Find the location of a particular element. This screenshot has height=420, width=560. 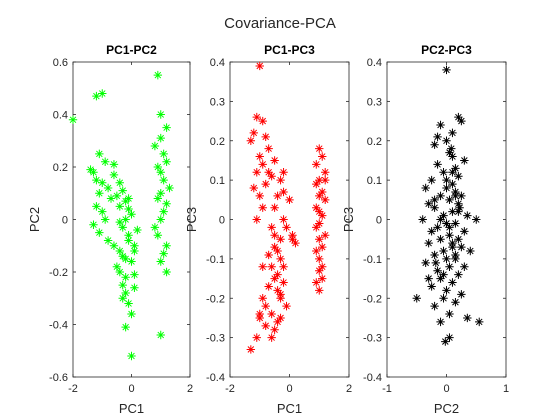

y-tick-label: -0.3 is located at coordinates (215, 339).